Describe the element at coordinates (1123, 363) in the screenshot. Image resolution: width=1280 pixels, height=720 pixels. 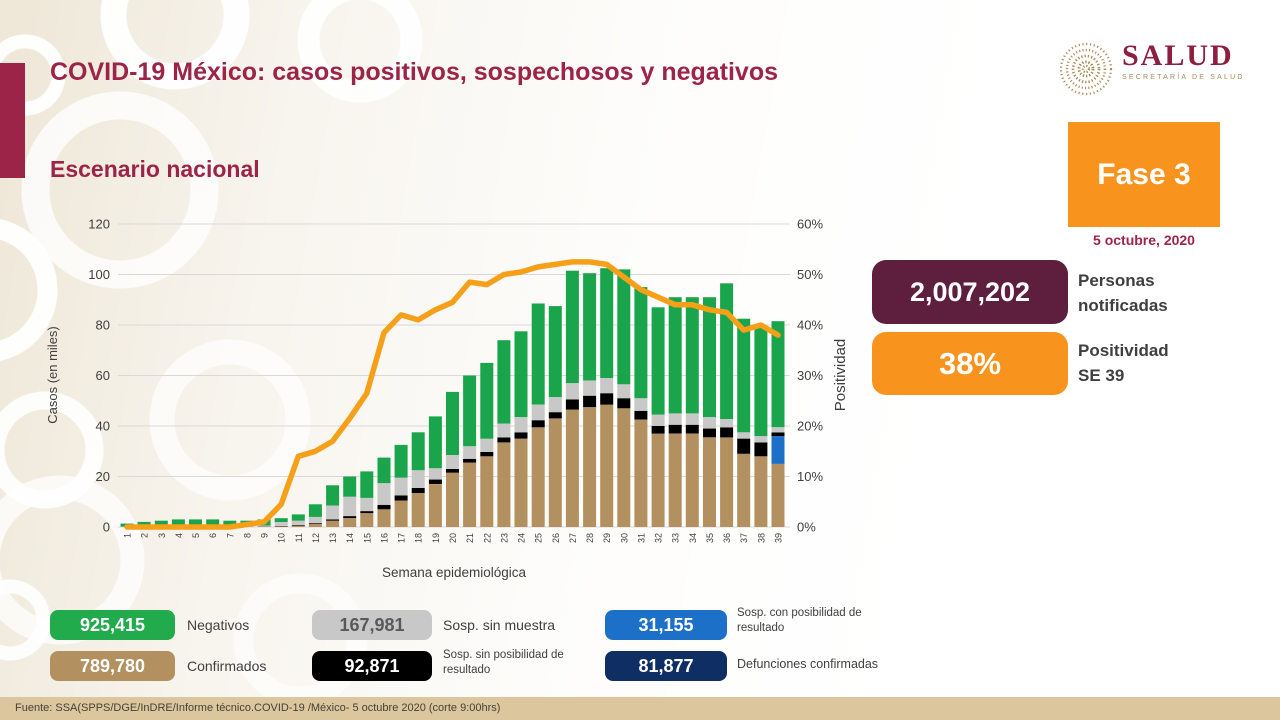
I see `positivity-label: Positividad SE 39` at that location.